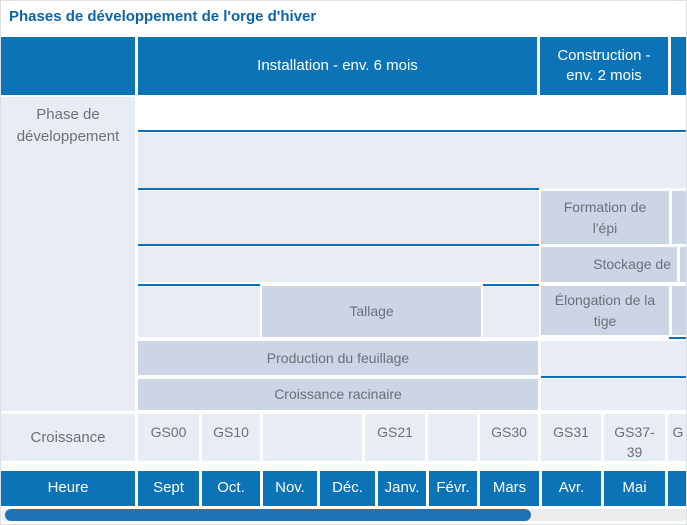 The height and width of the screenshot is (525, 687). Describe the element at coordinates (168, 488) in the screenshot. I see `month-cell-sept: Sept` at that location.